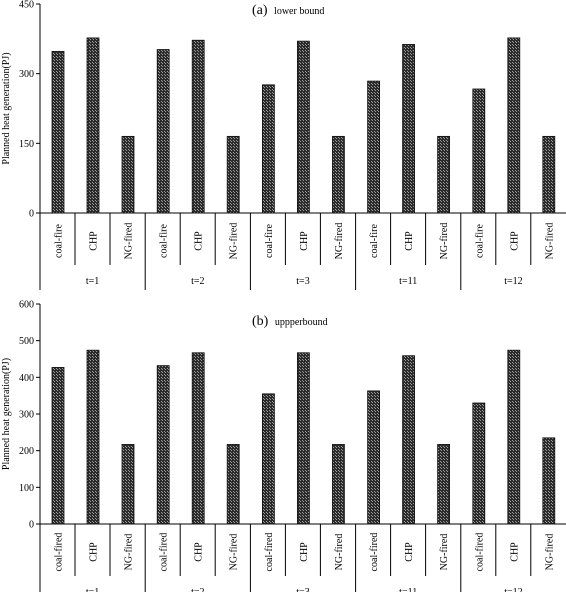 This screenshot has width=566, height=592. I want to click on bar-t=3-coal-fire, so click(268, 149).